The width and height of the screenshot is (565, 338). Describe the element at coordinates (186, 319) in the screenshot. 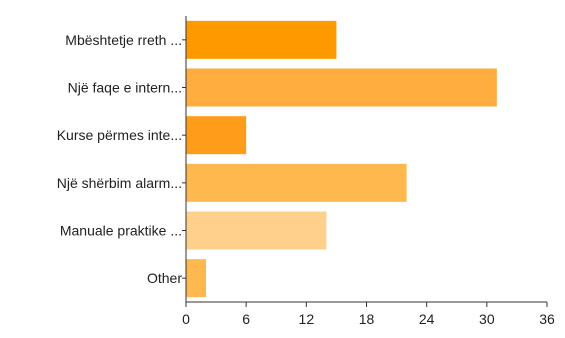

I see `x-tick-label-0: 0` at that location.